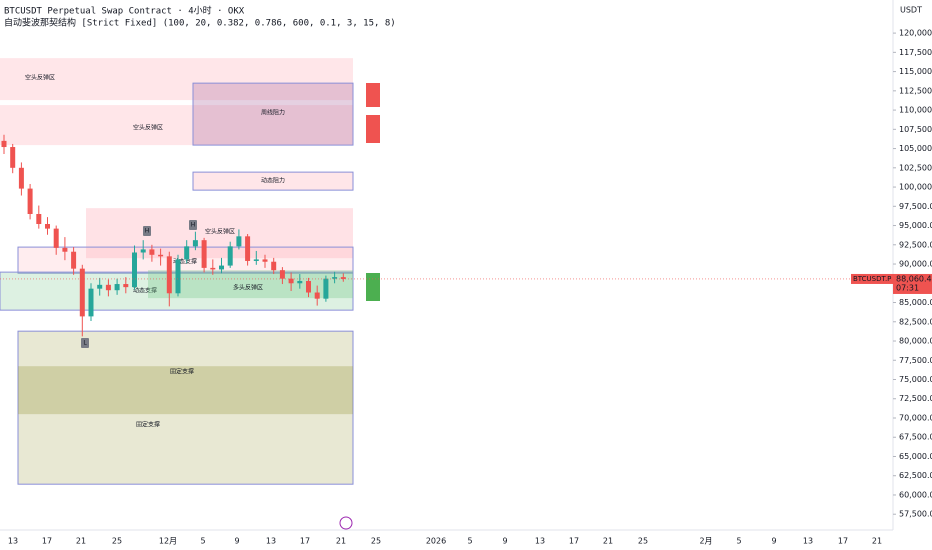 This screenshot has height=550, width=932. What do you see at coordinates (915, 494) in the screenshot?
I see `y-tick-label: 60,000.0` at bounding box center [915, 494].